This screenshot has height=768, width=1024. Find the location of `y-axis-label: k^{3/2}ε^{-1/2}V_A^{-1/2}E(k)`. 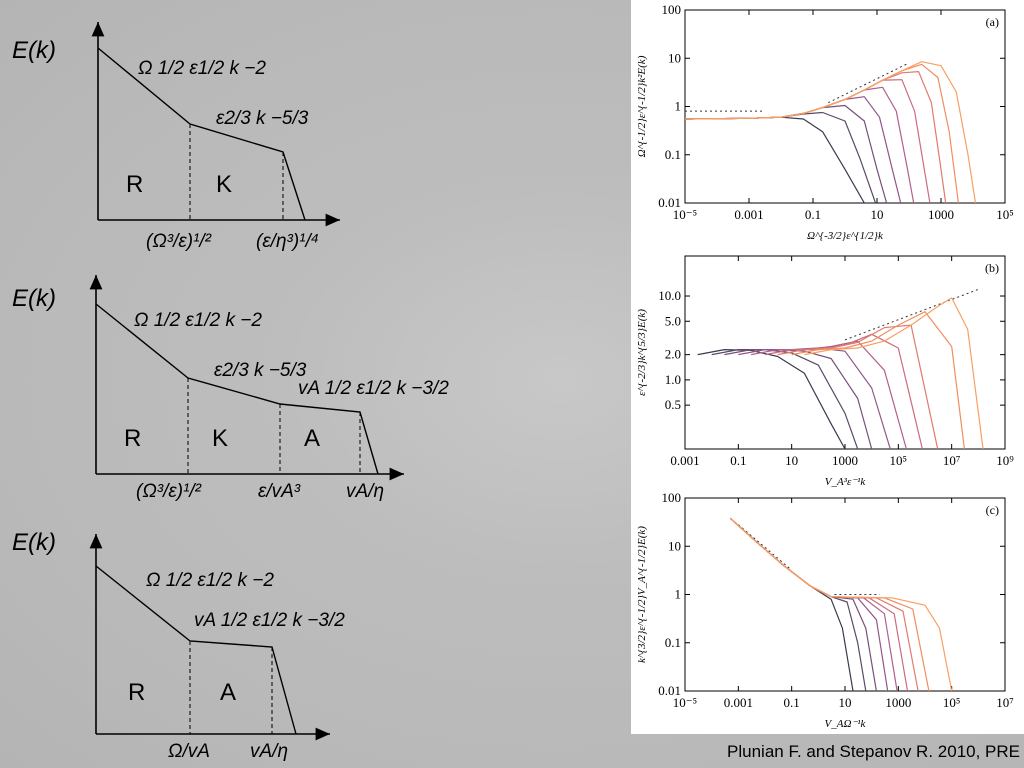

y-axis-label: k^{3/2}ε^{-1/2}V_A^{-1/2}E(k) is located at coordinates (642, 594).